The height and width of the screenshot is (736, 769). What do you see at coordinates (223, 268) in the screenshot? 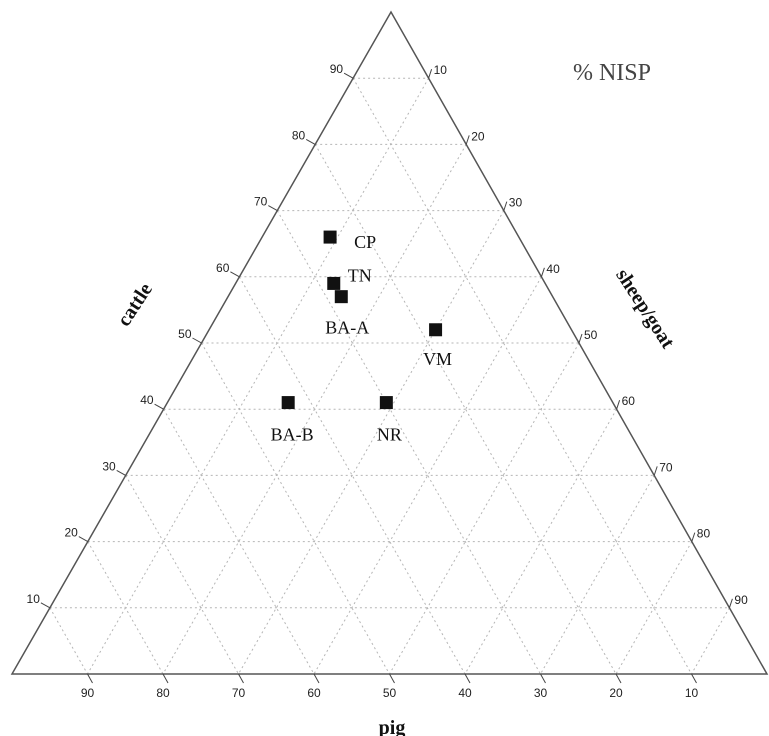
I see `tick-label-cattle-60: 60` at bounding box center [223, 268].